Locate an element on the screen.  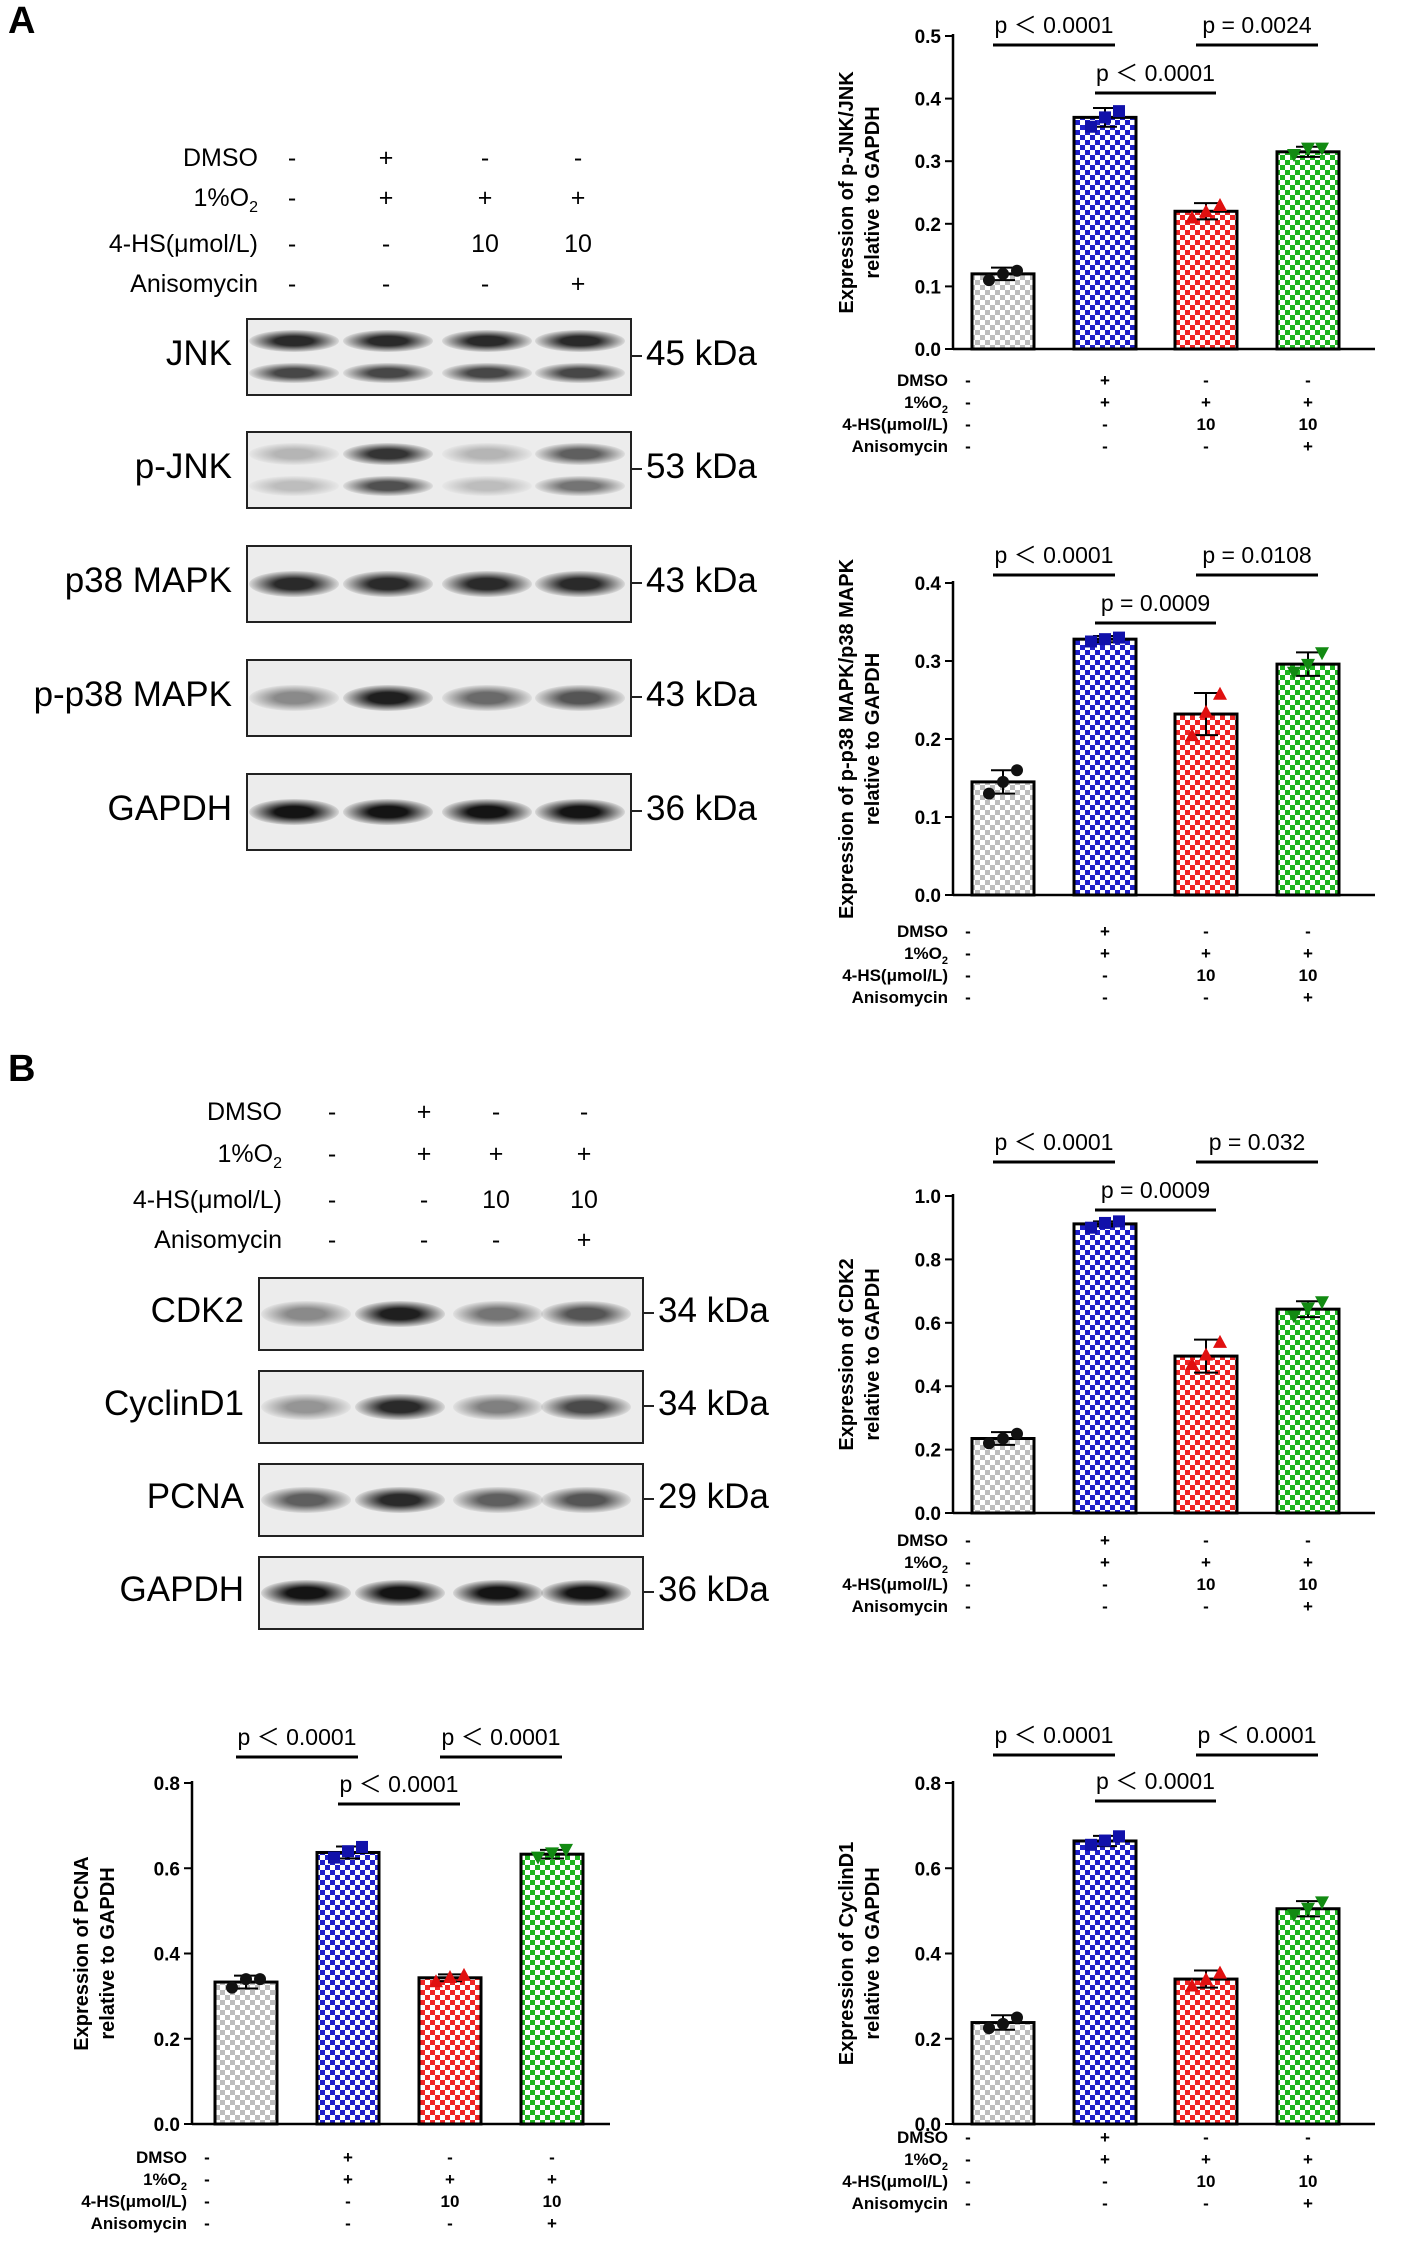
condition-label: 1%O2 is located at coordinates (129, 200).